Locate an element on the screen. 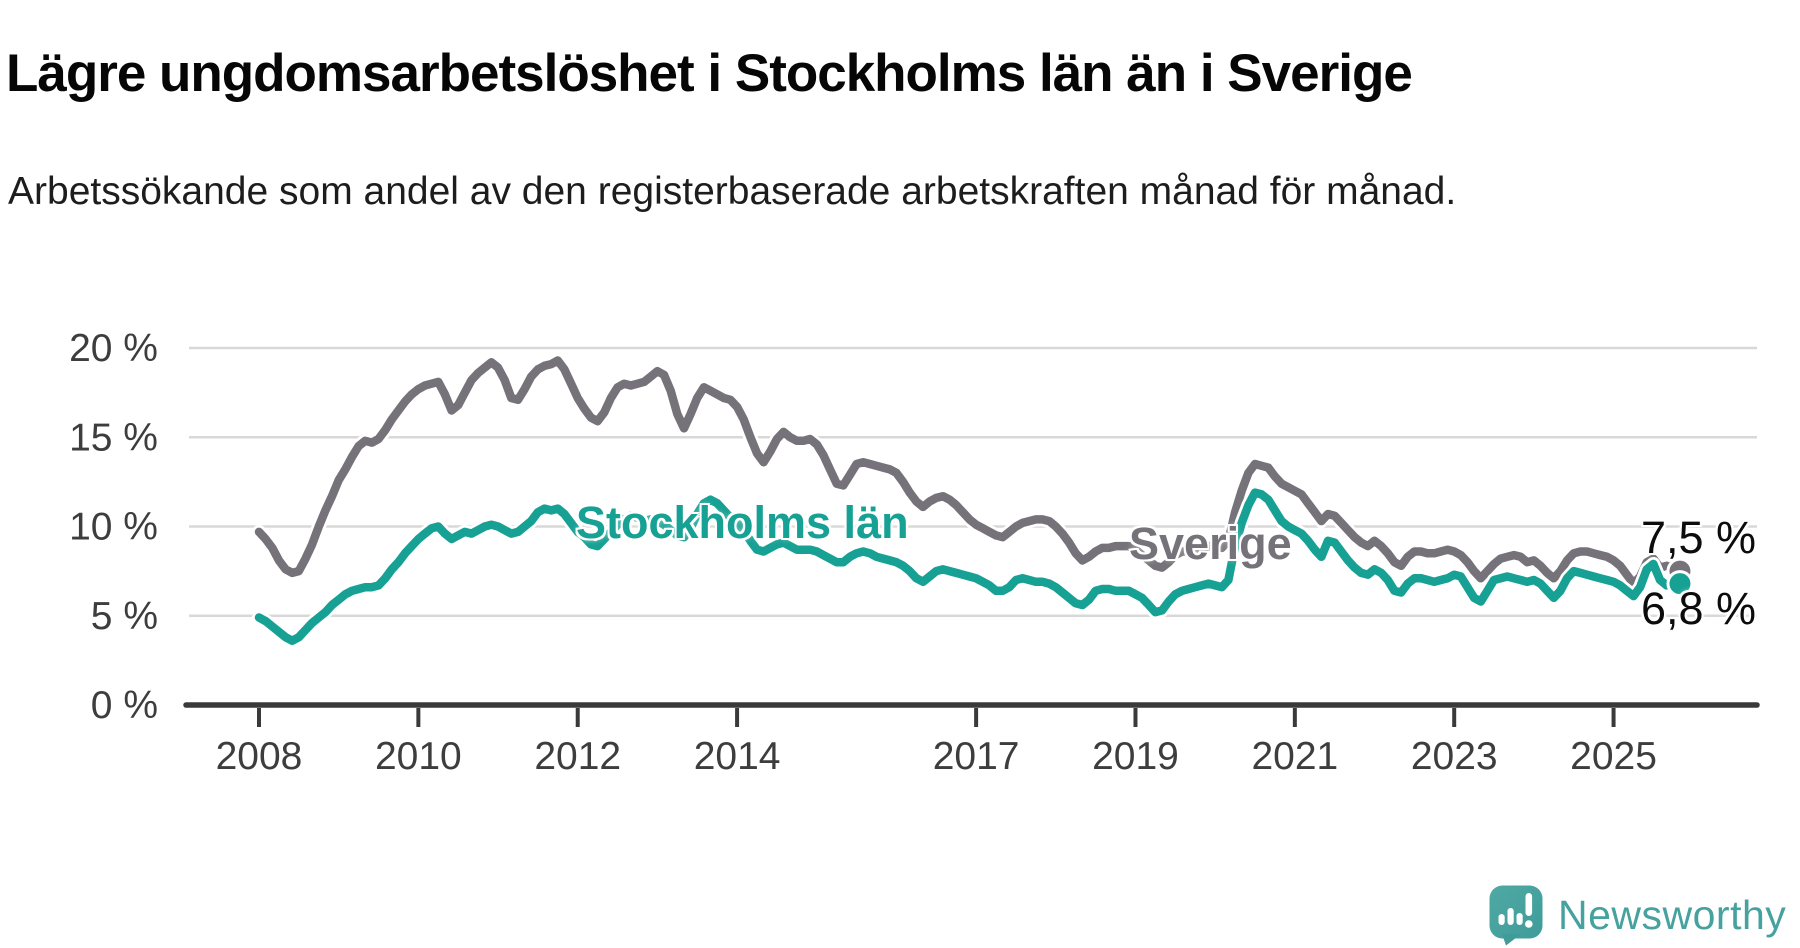  series-label-sverige: Sverige is located at coordinates (1210, 543).